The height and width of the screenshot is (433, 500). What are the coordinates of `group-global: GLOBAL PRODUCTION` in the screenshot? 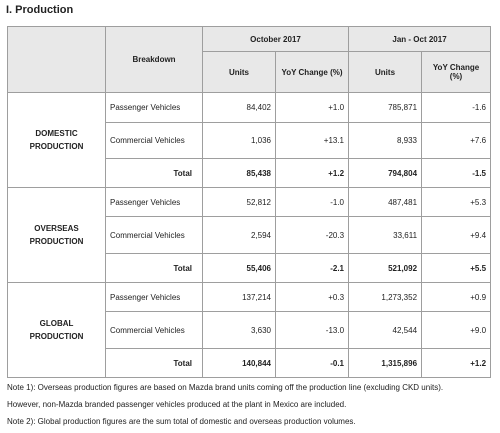 It's located at (56, 330).